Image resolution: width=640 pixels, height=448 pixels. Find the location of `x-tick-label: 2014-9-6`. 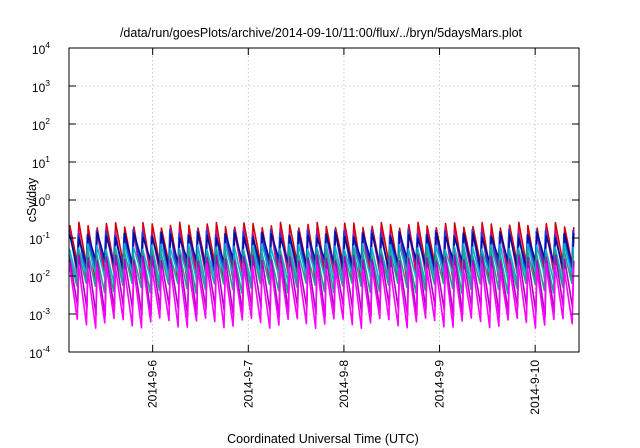

x-tick-label: 2014-9-6 is located at coordinates (153, 384).